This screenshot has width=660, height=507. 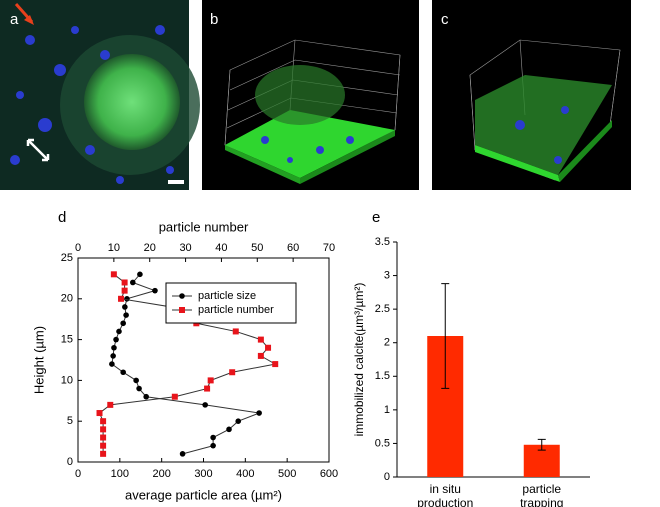 I want to click on x2-tick-label: 70, so click(x=329, y=248).